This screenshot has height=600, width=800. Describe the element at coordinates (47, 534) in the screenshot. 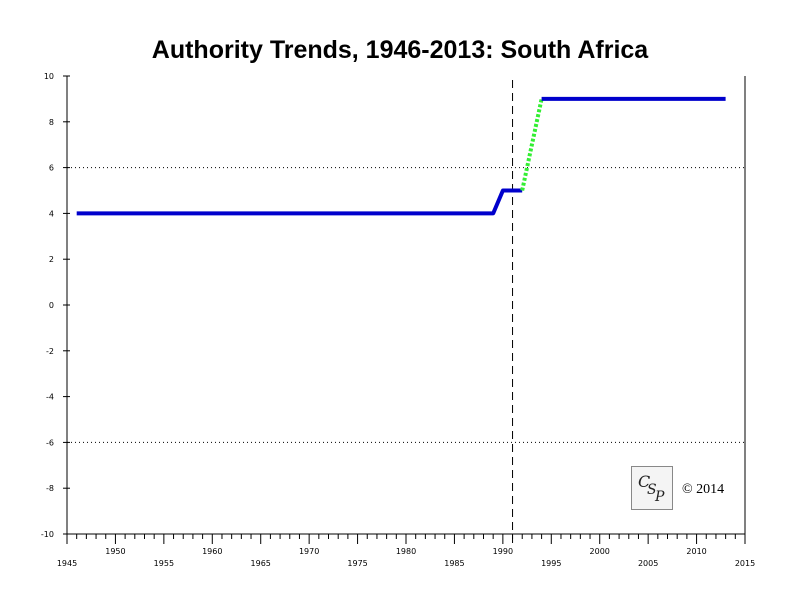

I see `y-tick-label: -10` at that location.